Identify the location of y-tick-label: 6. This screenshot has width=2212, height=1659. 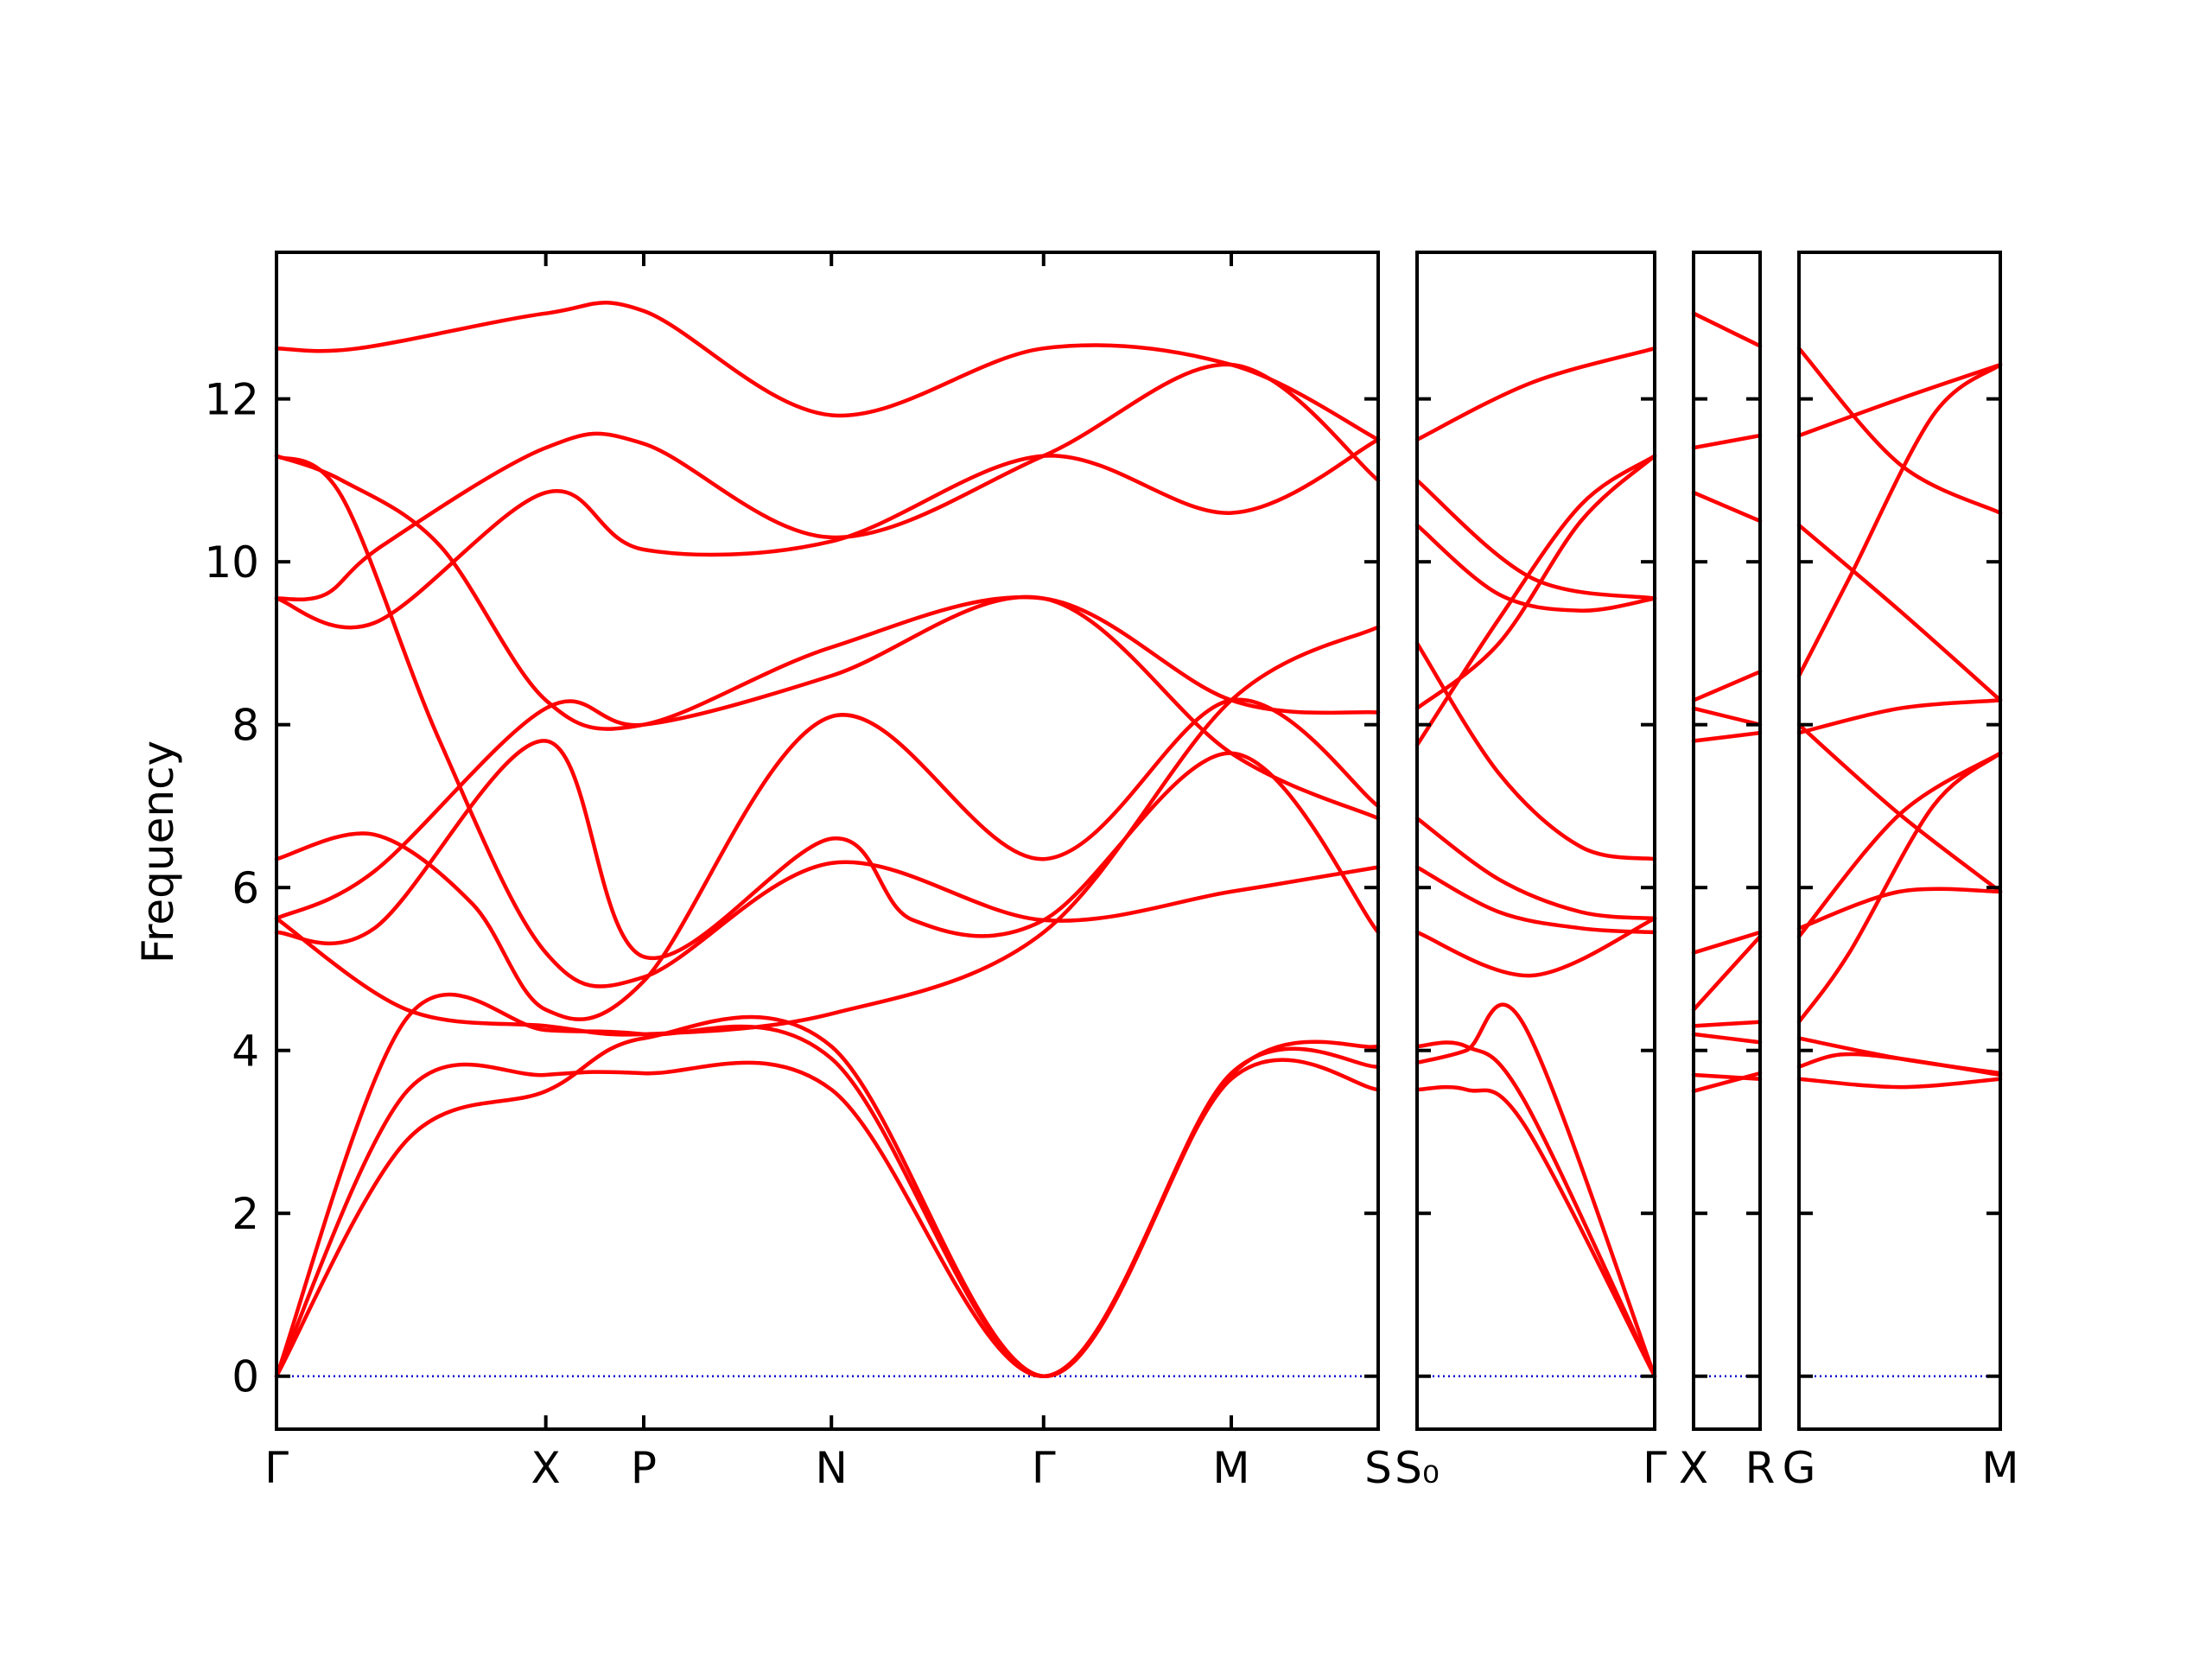
(245, 888).